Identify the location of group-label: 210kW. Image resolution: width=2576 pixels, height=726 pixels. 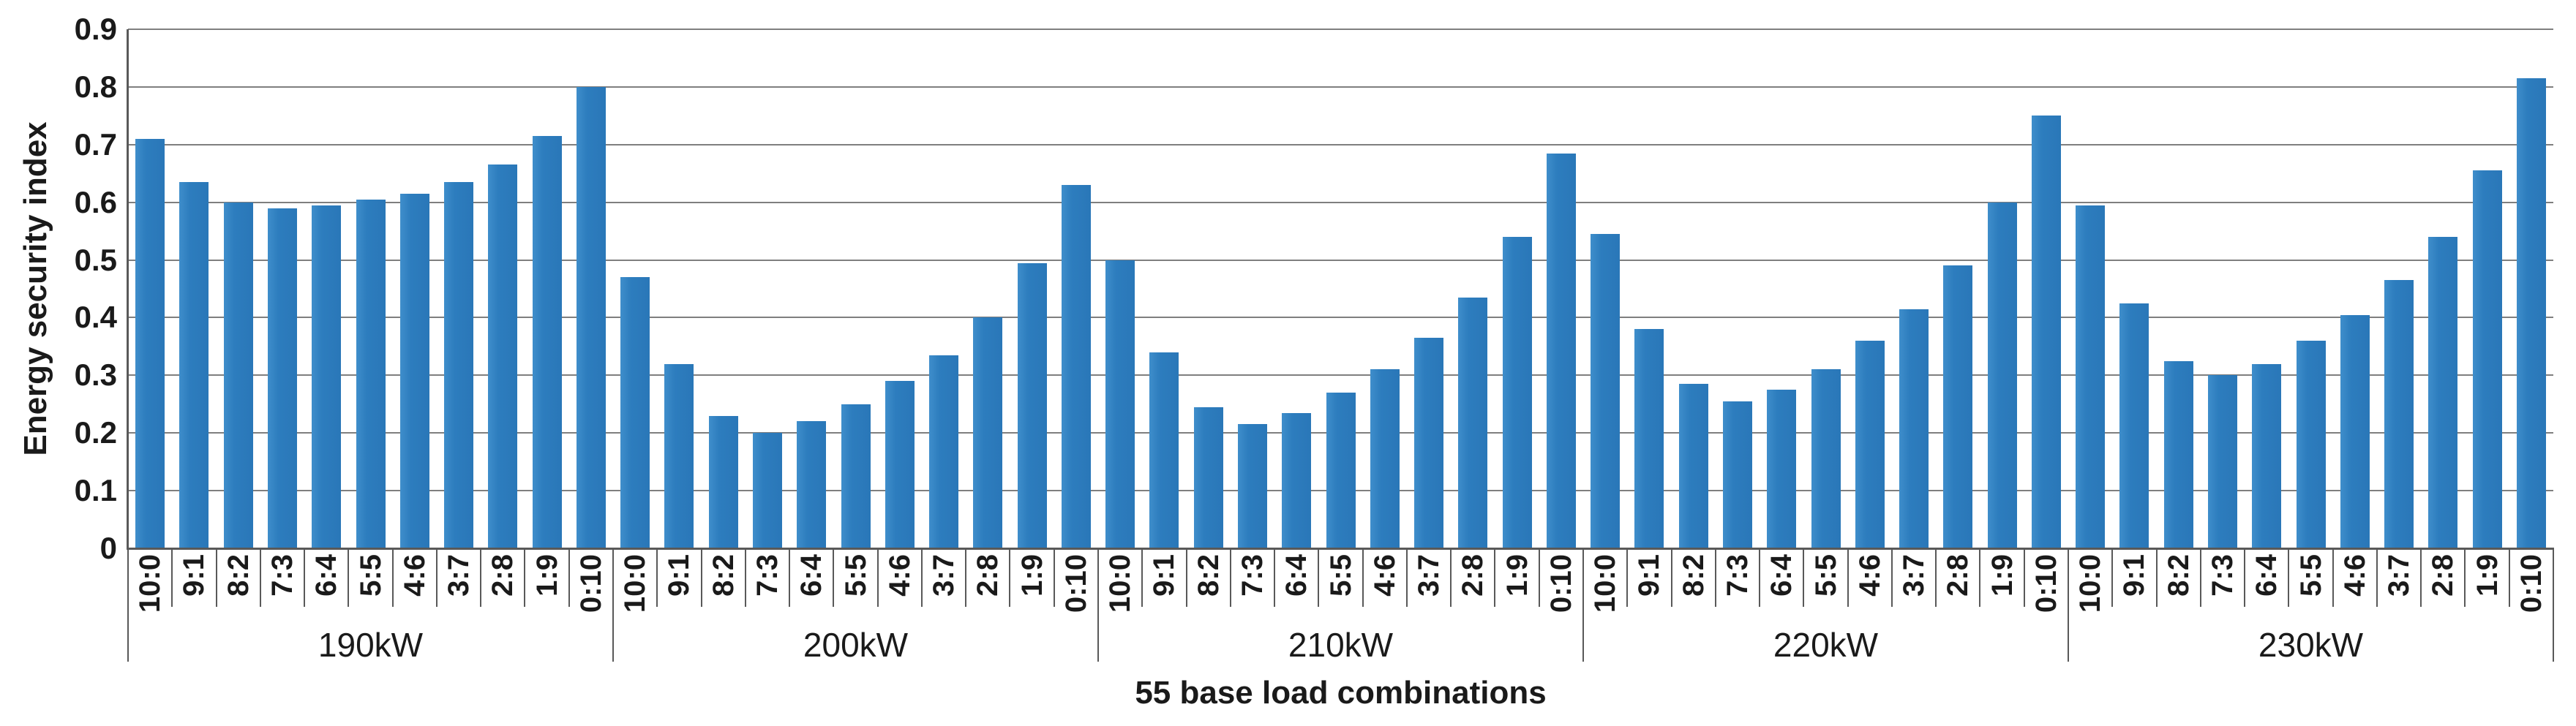
(1341, 645).